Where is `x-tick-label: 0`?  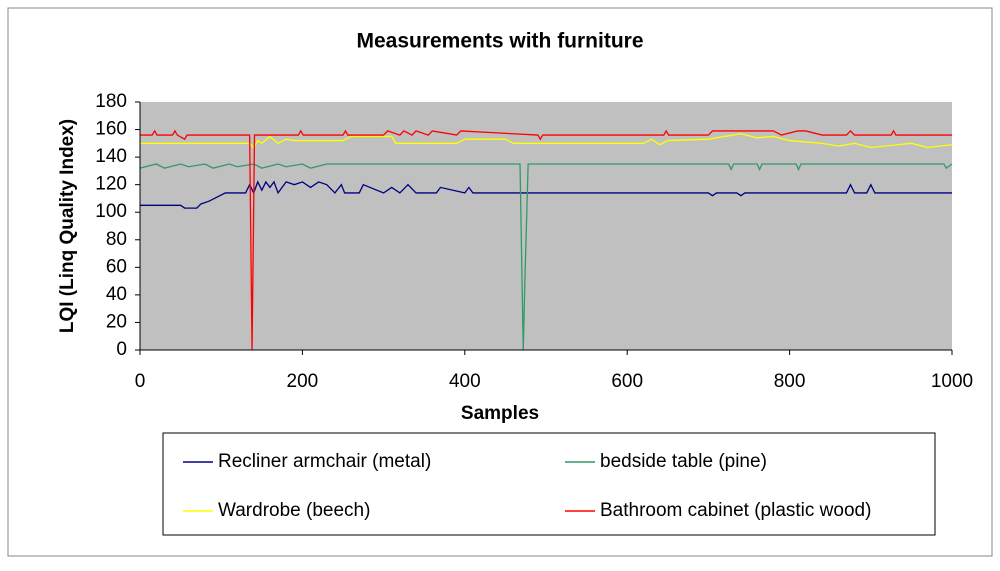
x-tick-label: 0 is located at coordinates (140, 381).